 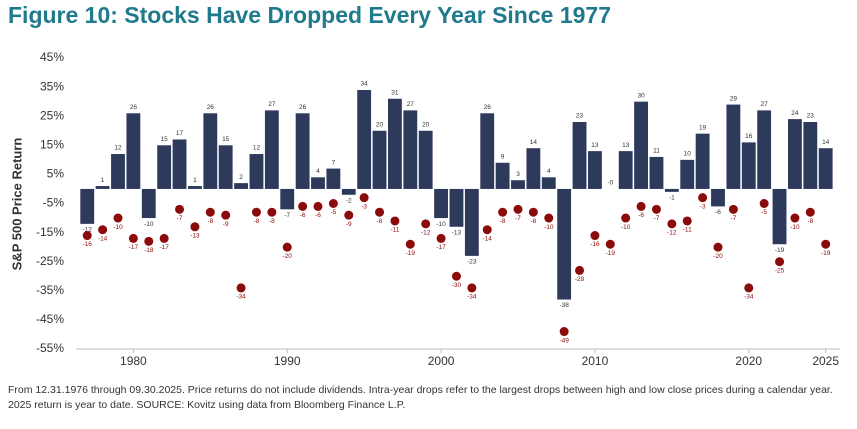 I want to click on bar-value-label: -23, so click(x=472, y=262).